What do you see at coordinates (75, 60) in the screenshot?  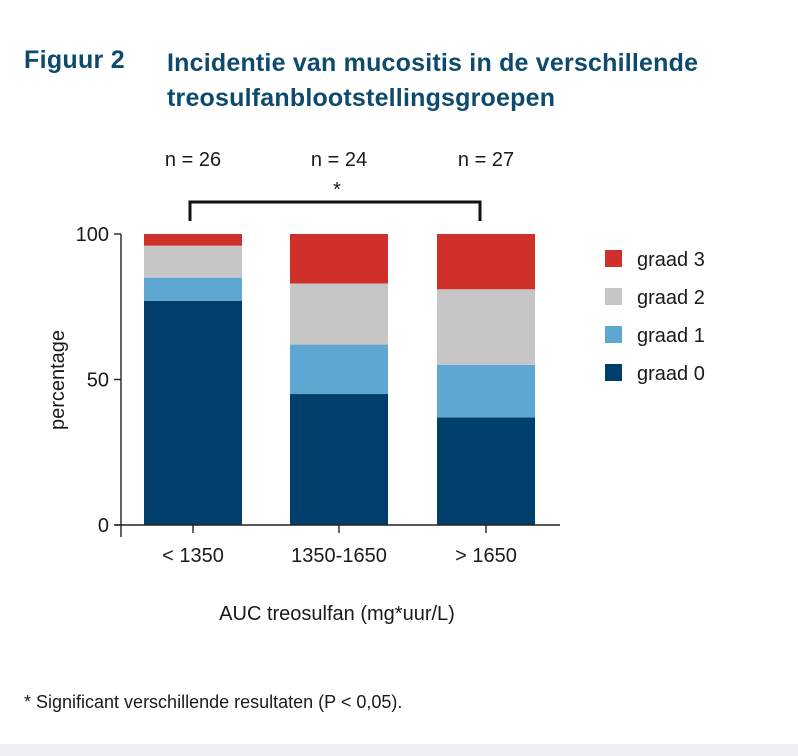 I see `figure-label: Figuur 2` at bounding box center [75, 60].